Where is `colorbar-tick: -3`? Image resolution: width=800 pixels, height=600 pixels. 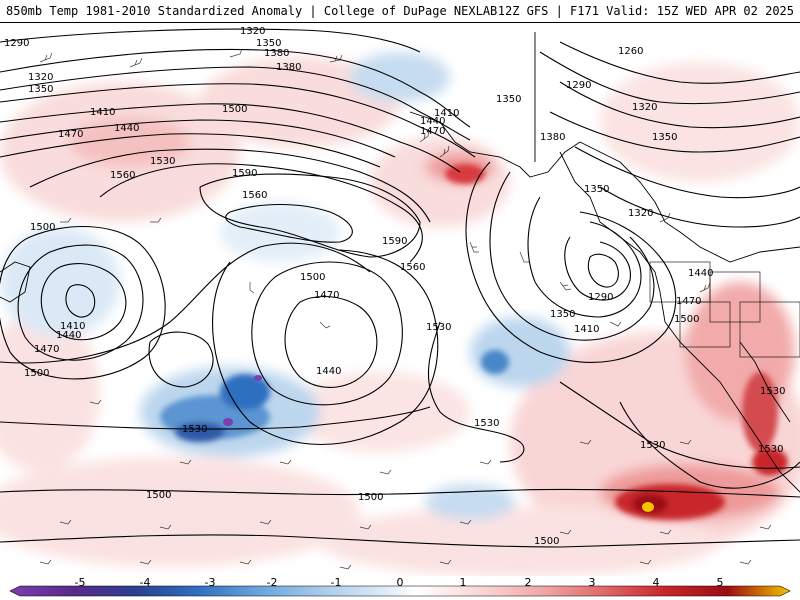 colorbar-tick: -3 is located at coordinates (210, 582).